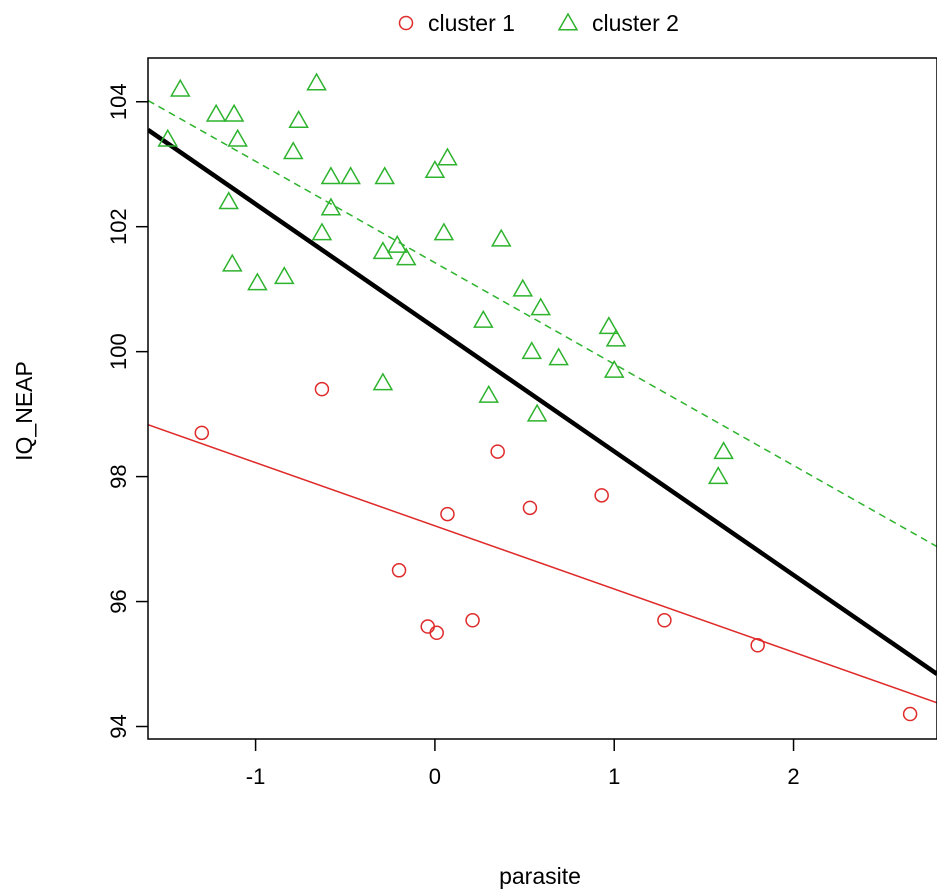  What do you see at coordinates (635, 23) in the screenshot?
I see `legend-label-series-2: cluster 2` at bounding box center [635, 23].